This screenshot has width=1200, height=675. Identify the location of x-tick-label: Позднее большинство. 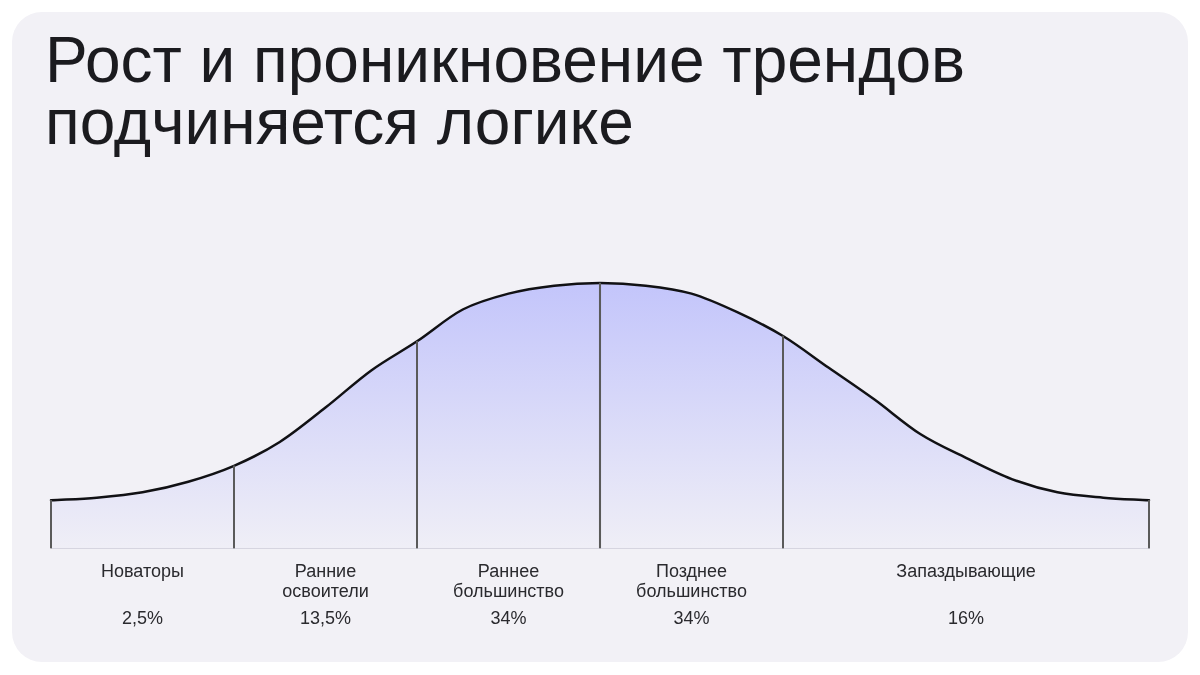
(691, 580).